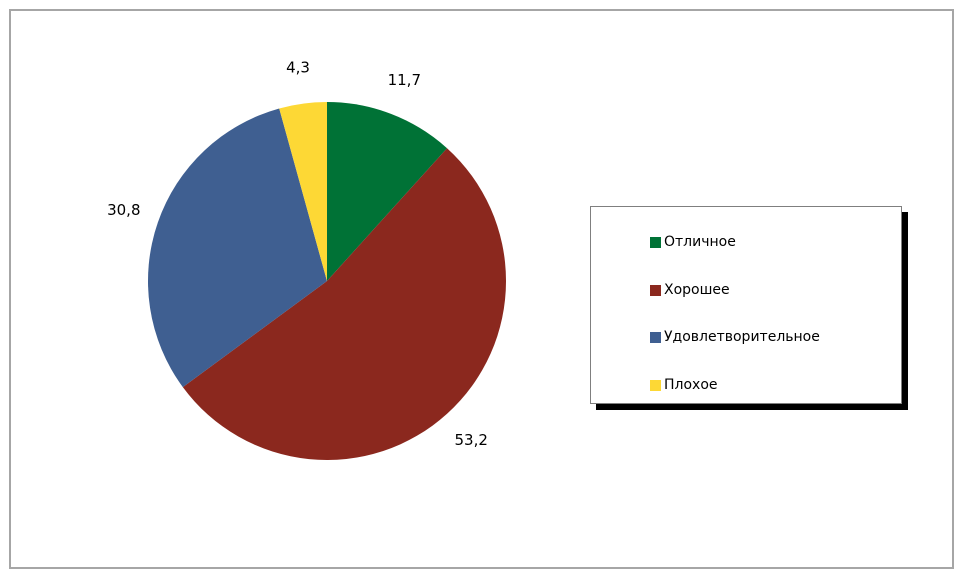 This screenshot has width=958, height=569. I want to click on slice-excellent, so click(387, 191).